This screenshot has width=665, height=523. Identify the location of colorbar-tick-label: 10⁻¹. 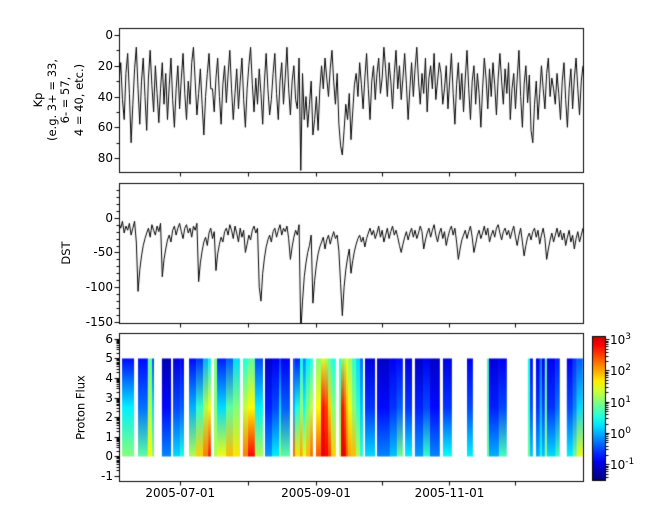
(622, 463).